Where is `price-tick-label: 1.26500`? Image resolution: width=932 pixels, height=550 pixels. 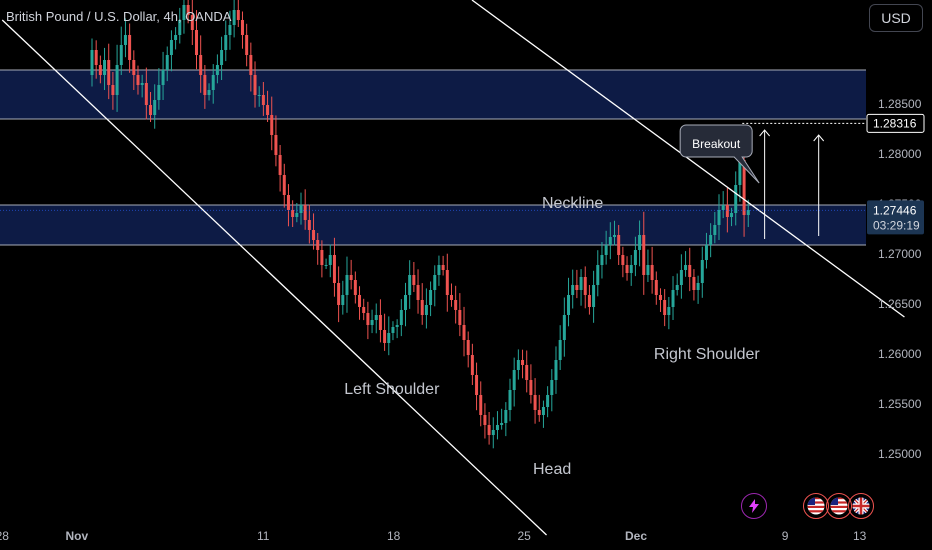
price-tick-label: 1.26500 is located at coordinates (900, 304).